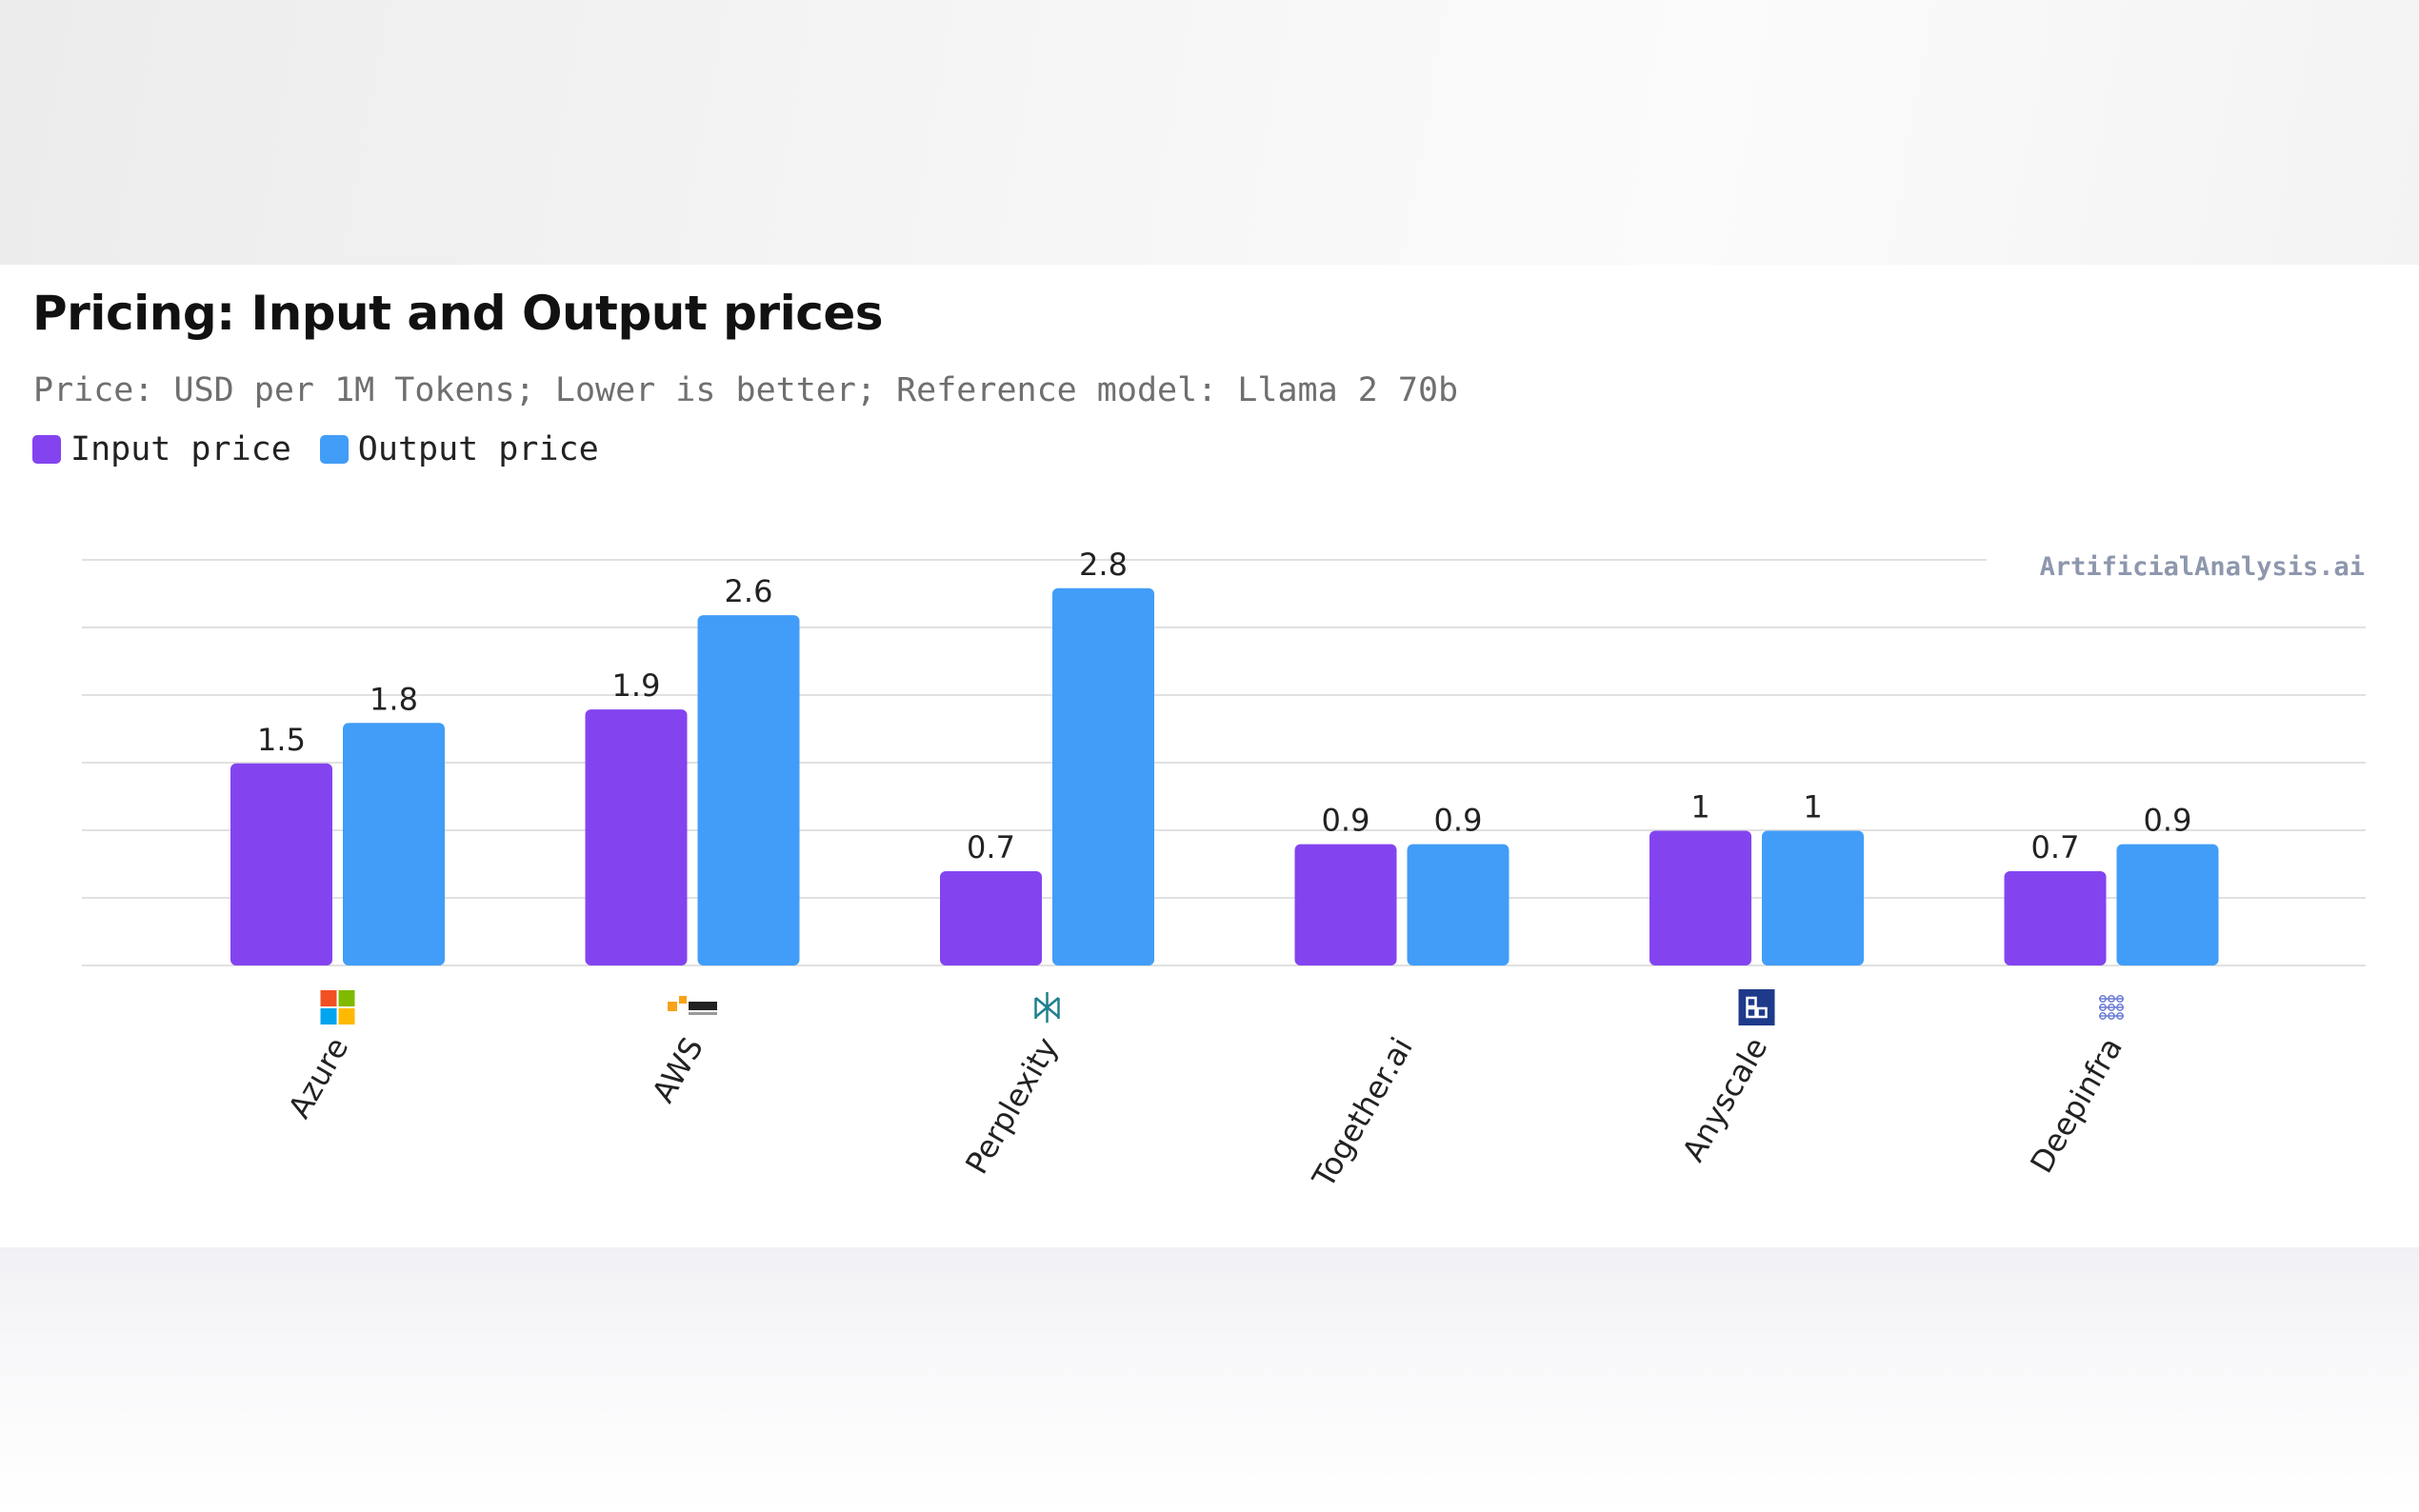 This screenshot has height=1512, width=2419. Describe the element at coordinates (677, 1069) in the screenshot. I see `category-label-aws: AWS` at that location.